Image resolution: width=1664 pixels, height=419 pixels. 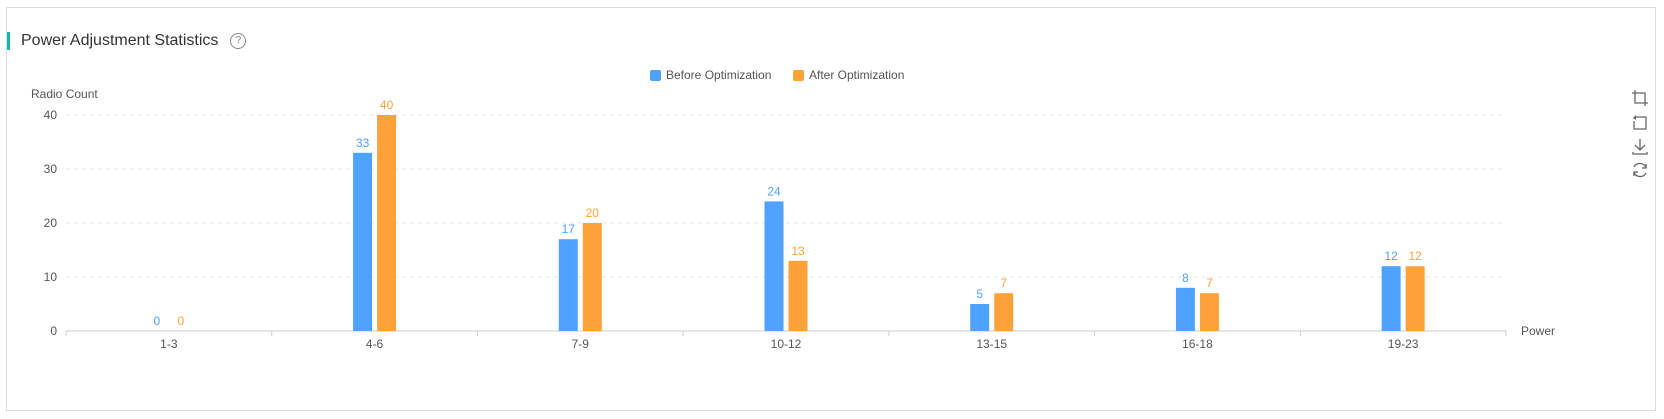 I want to click on x-tick-label: 1-3, so click(x=169, y=344).